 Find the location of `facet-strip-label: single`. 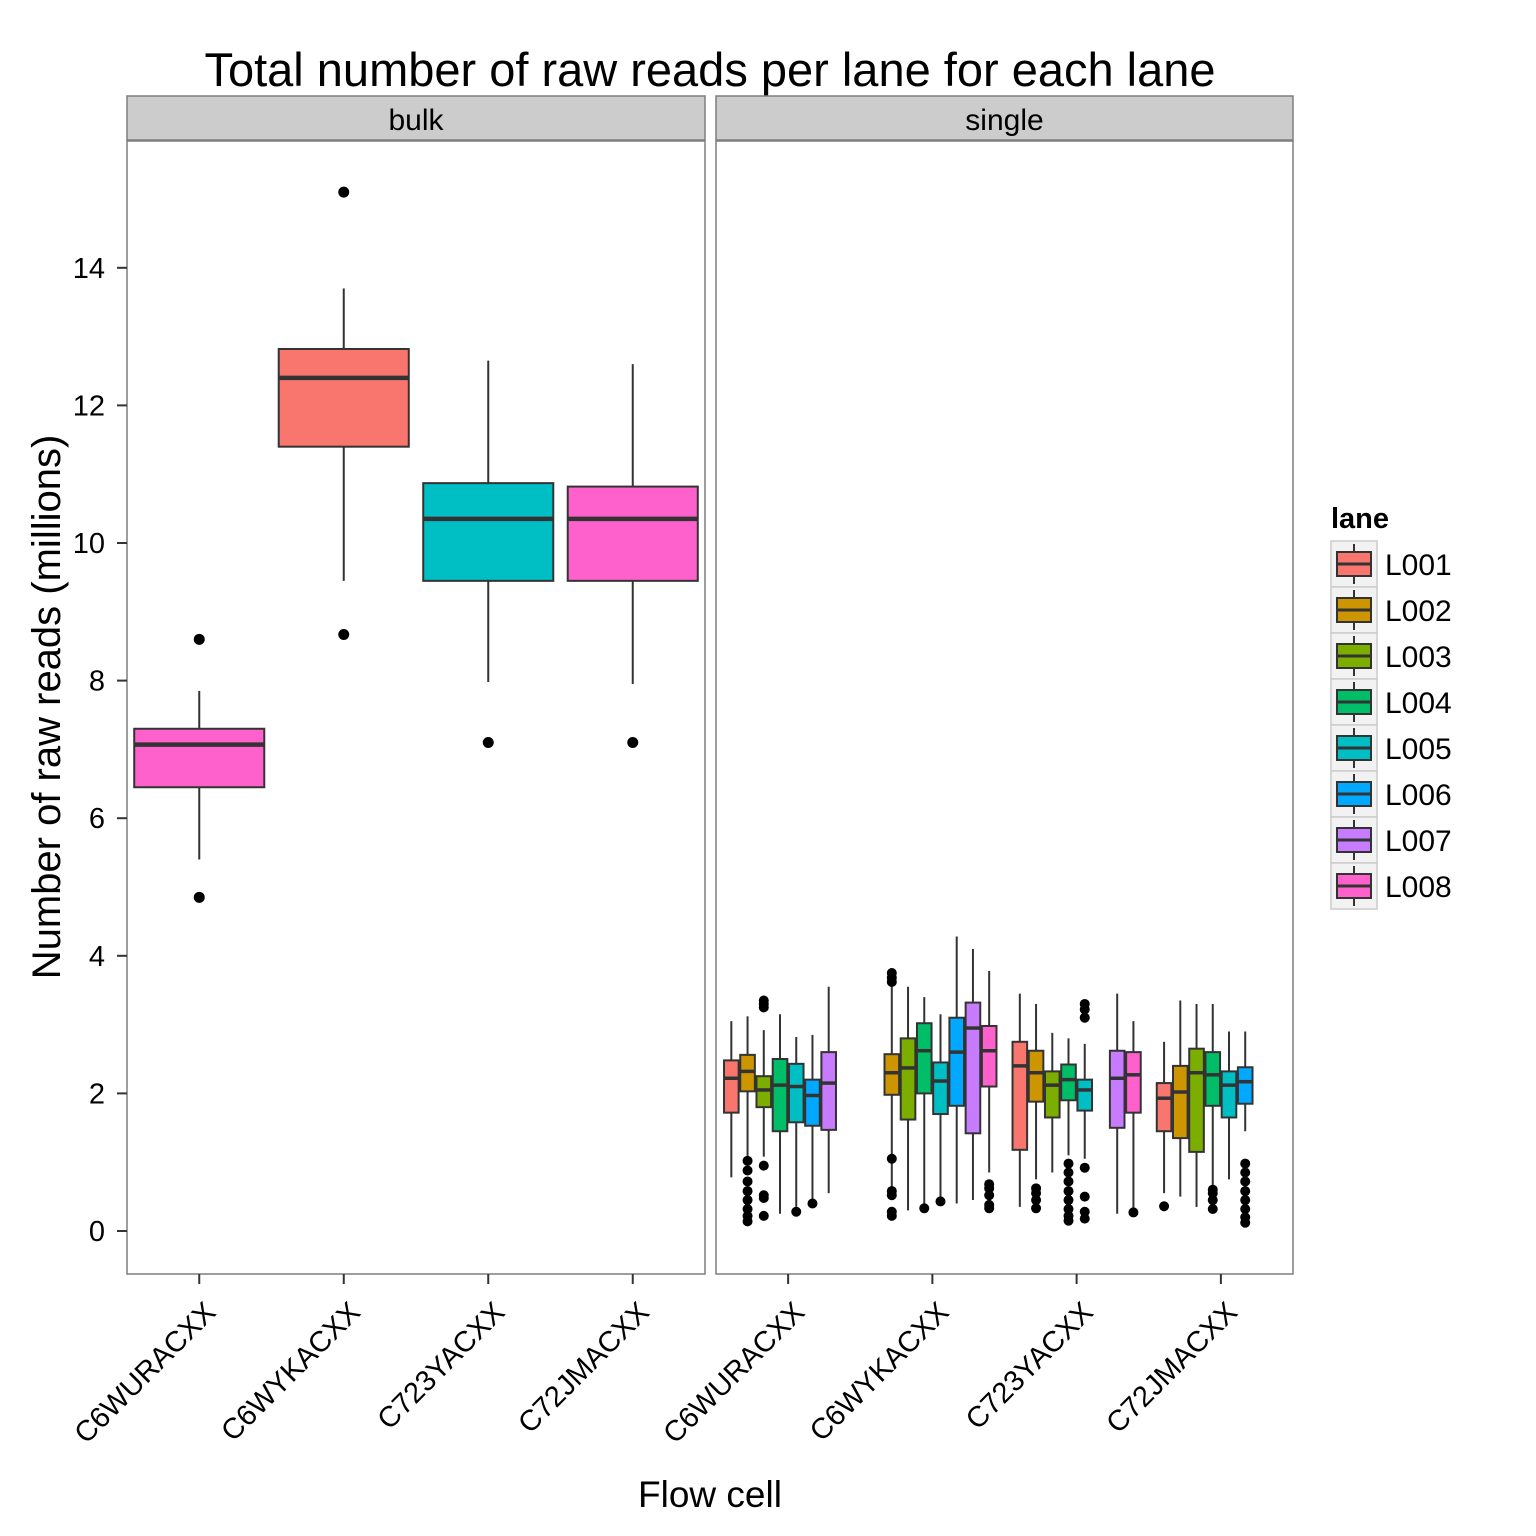

facet-strip-label: single is located at coordinates (1004, 120).